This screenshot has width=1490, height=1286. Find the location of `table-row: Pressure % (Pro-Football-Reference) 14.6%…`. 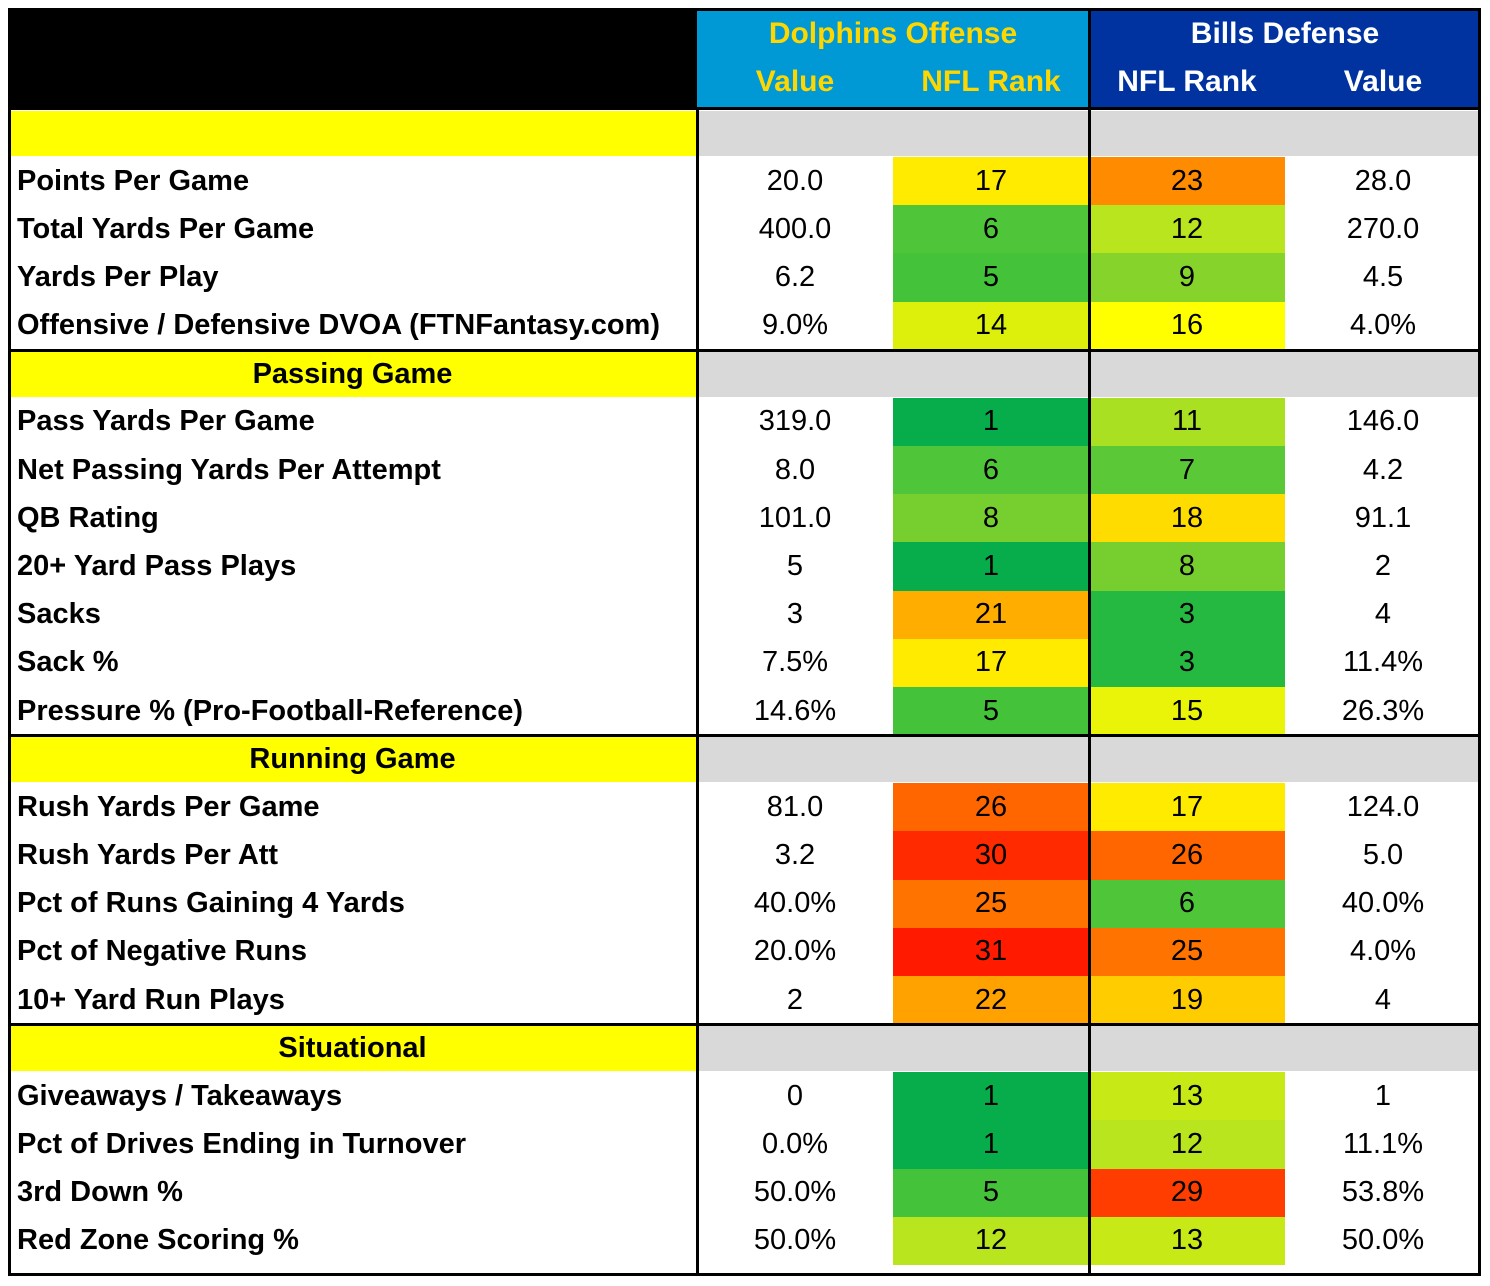

table-row: Pressure % (Pro-Football-Reference) 14.6%… is located at coordinates (744, 711).